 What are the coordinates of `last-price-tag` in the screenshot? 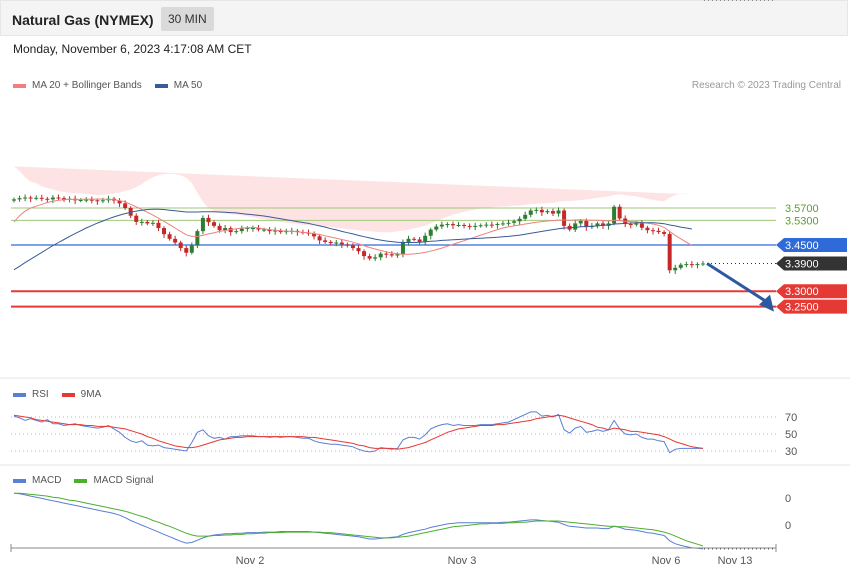 It's located at (811, 263).